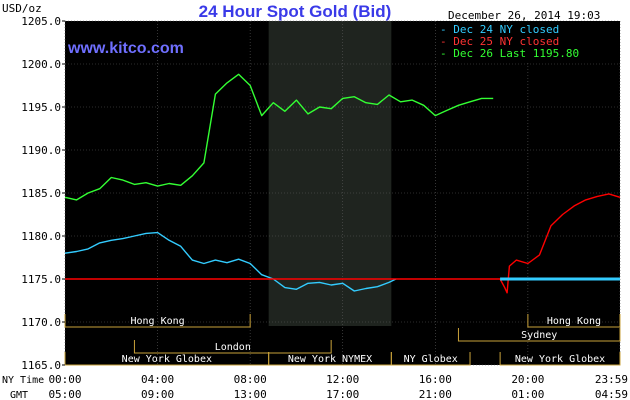 This screenshot has width=630, height=400. I want to click on x-tick-gmt-label: 13:00, so click(250, 394).